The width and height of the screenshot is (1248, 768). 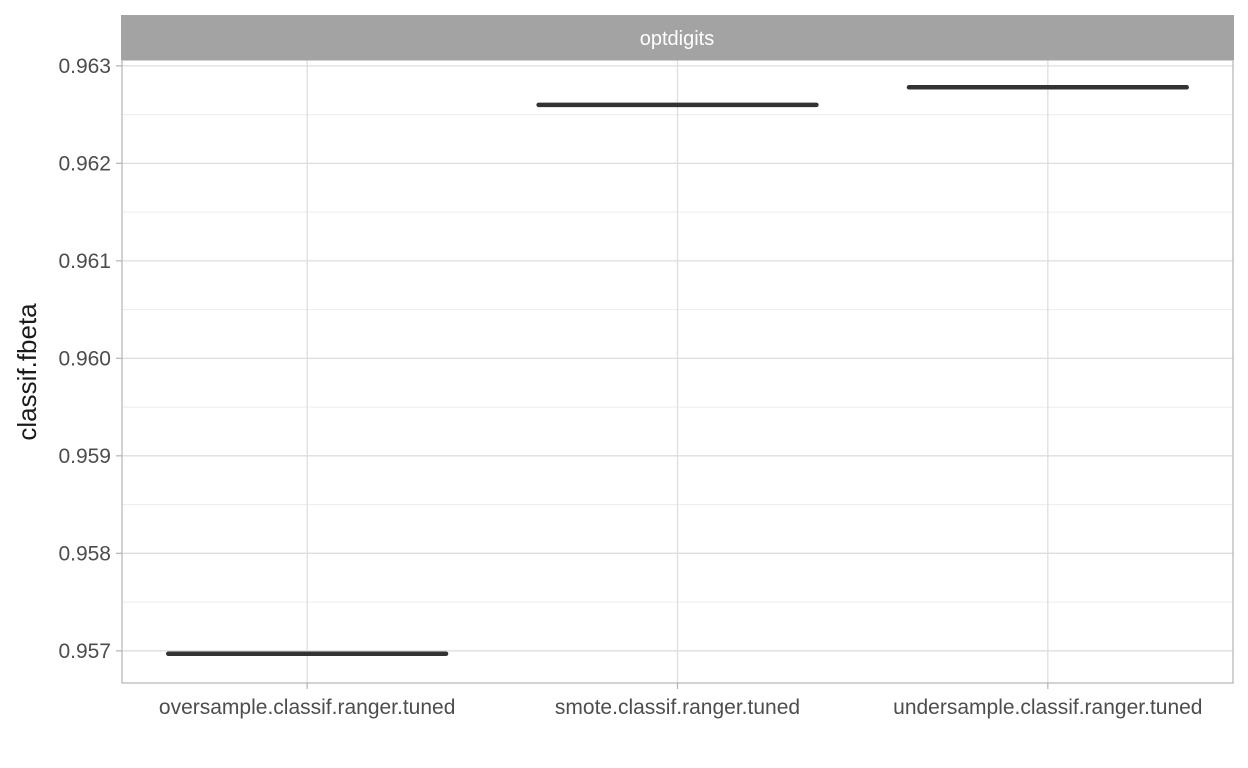 I want to click on facet-strip, so click(x=677, y=37).